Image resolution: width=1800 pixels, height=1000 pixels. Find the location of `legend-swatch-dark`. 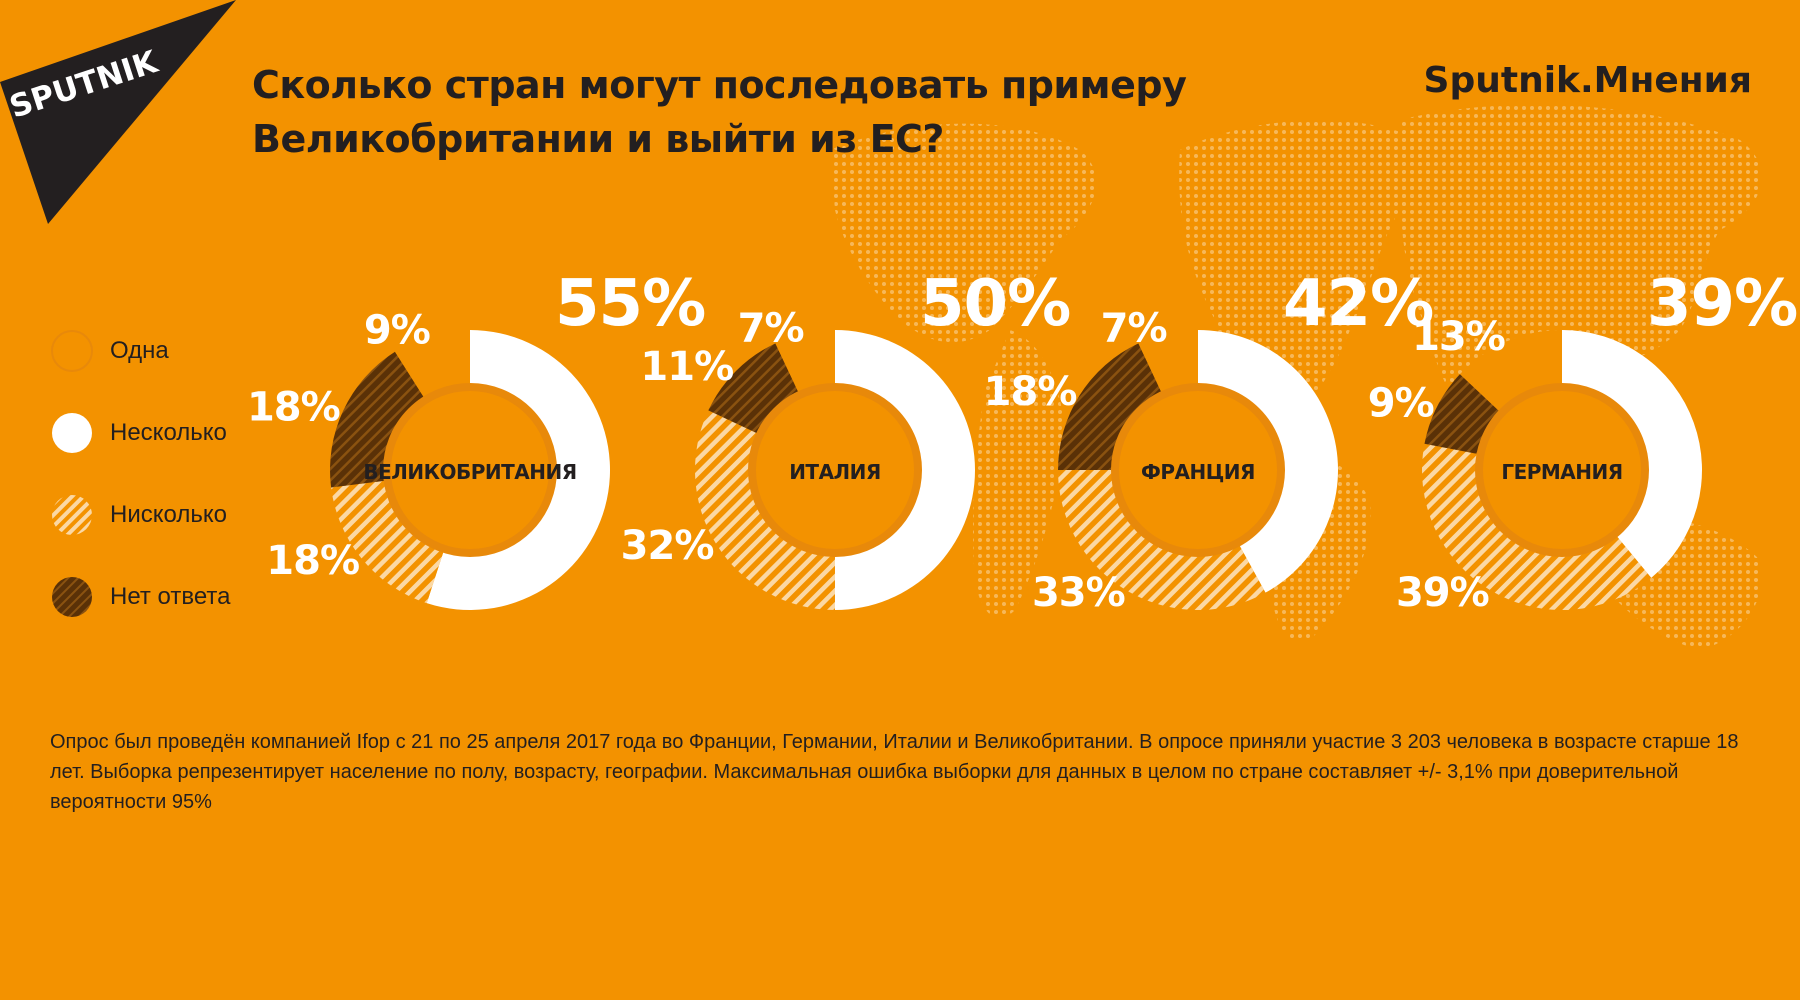

legend-swatch-dark is located at coordinates (72, 597).